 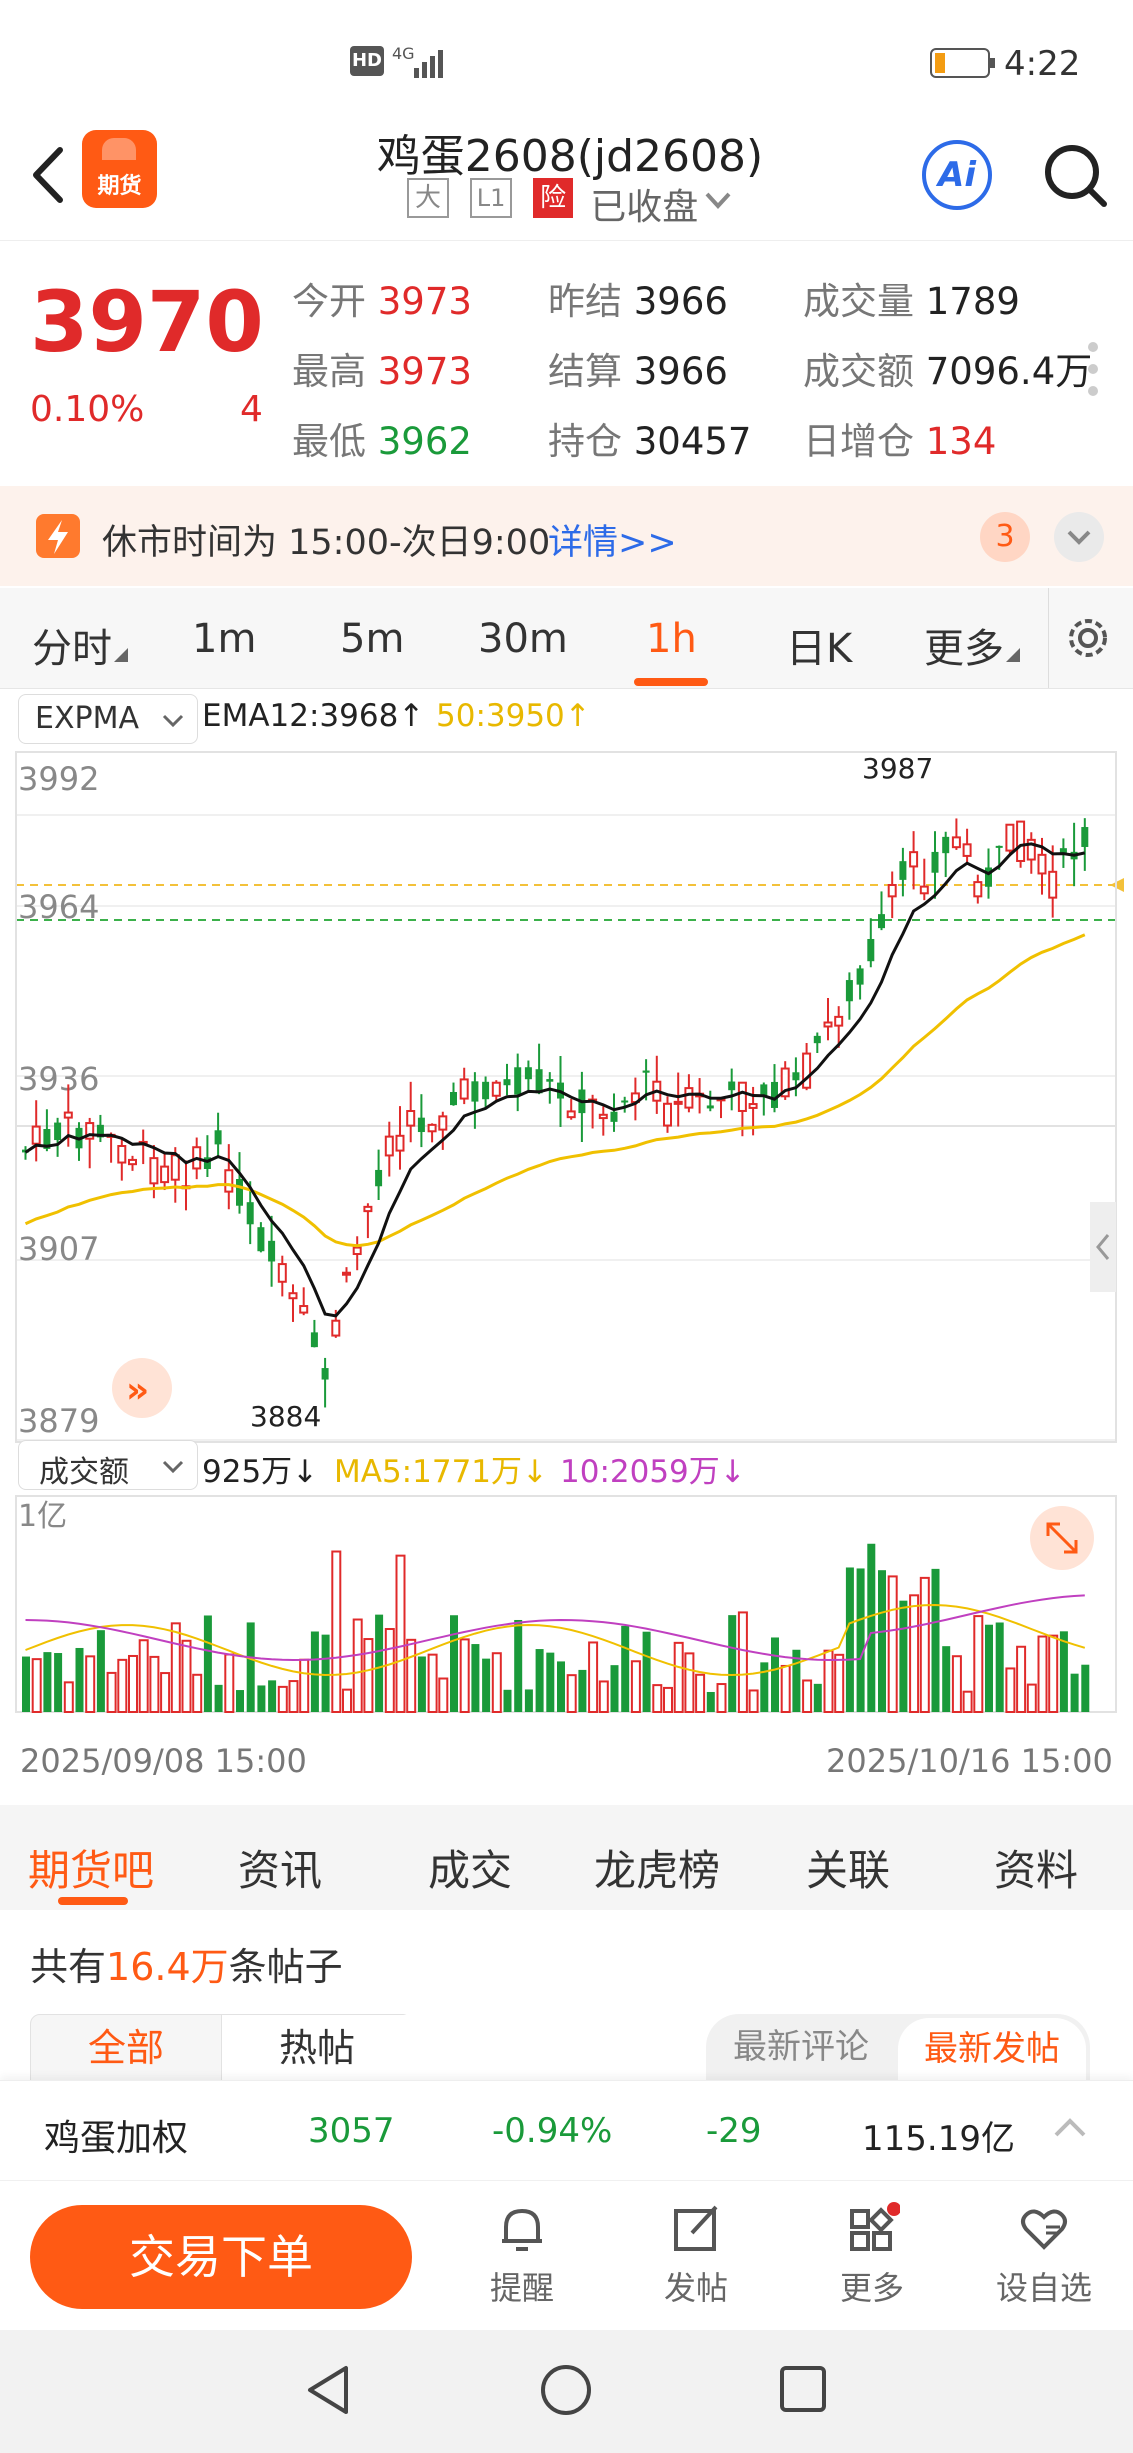 I want to click on tab-related: 关联, so click(x=848, y=1870).